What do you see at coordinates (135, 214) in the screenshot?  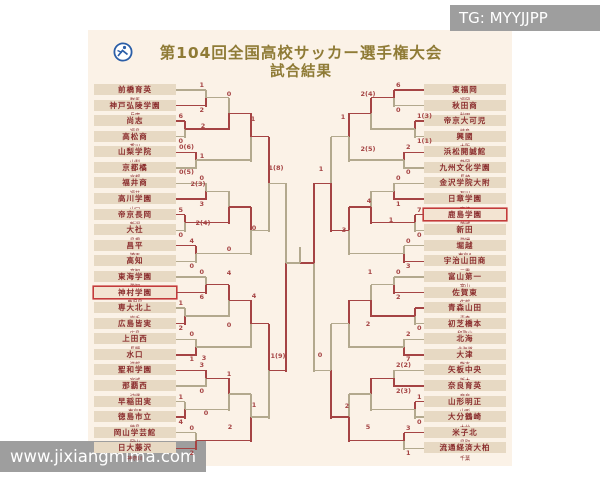 I see `team-box: 帝京長岡` at bounding box center [135, 214].